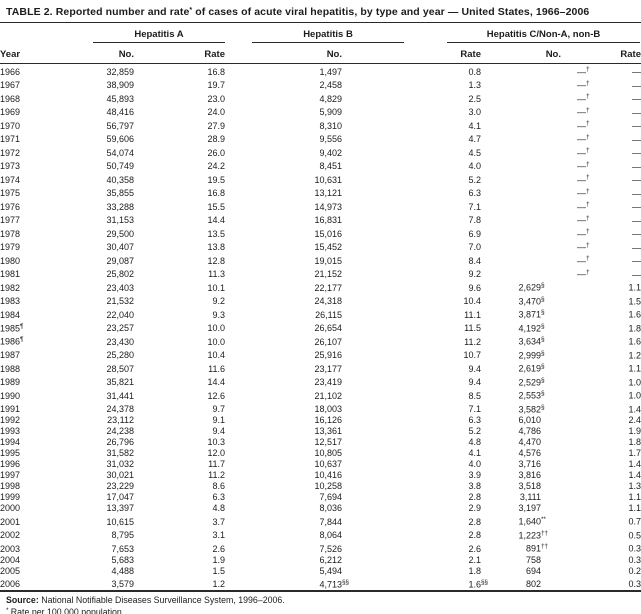 Image resolution: width=641 pixels, height=614 pixels. What do you see at coordinates (330, 139) in the screenshot?
I see `cell-hepB-no: 9,556` at bounding box center [330, 139].